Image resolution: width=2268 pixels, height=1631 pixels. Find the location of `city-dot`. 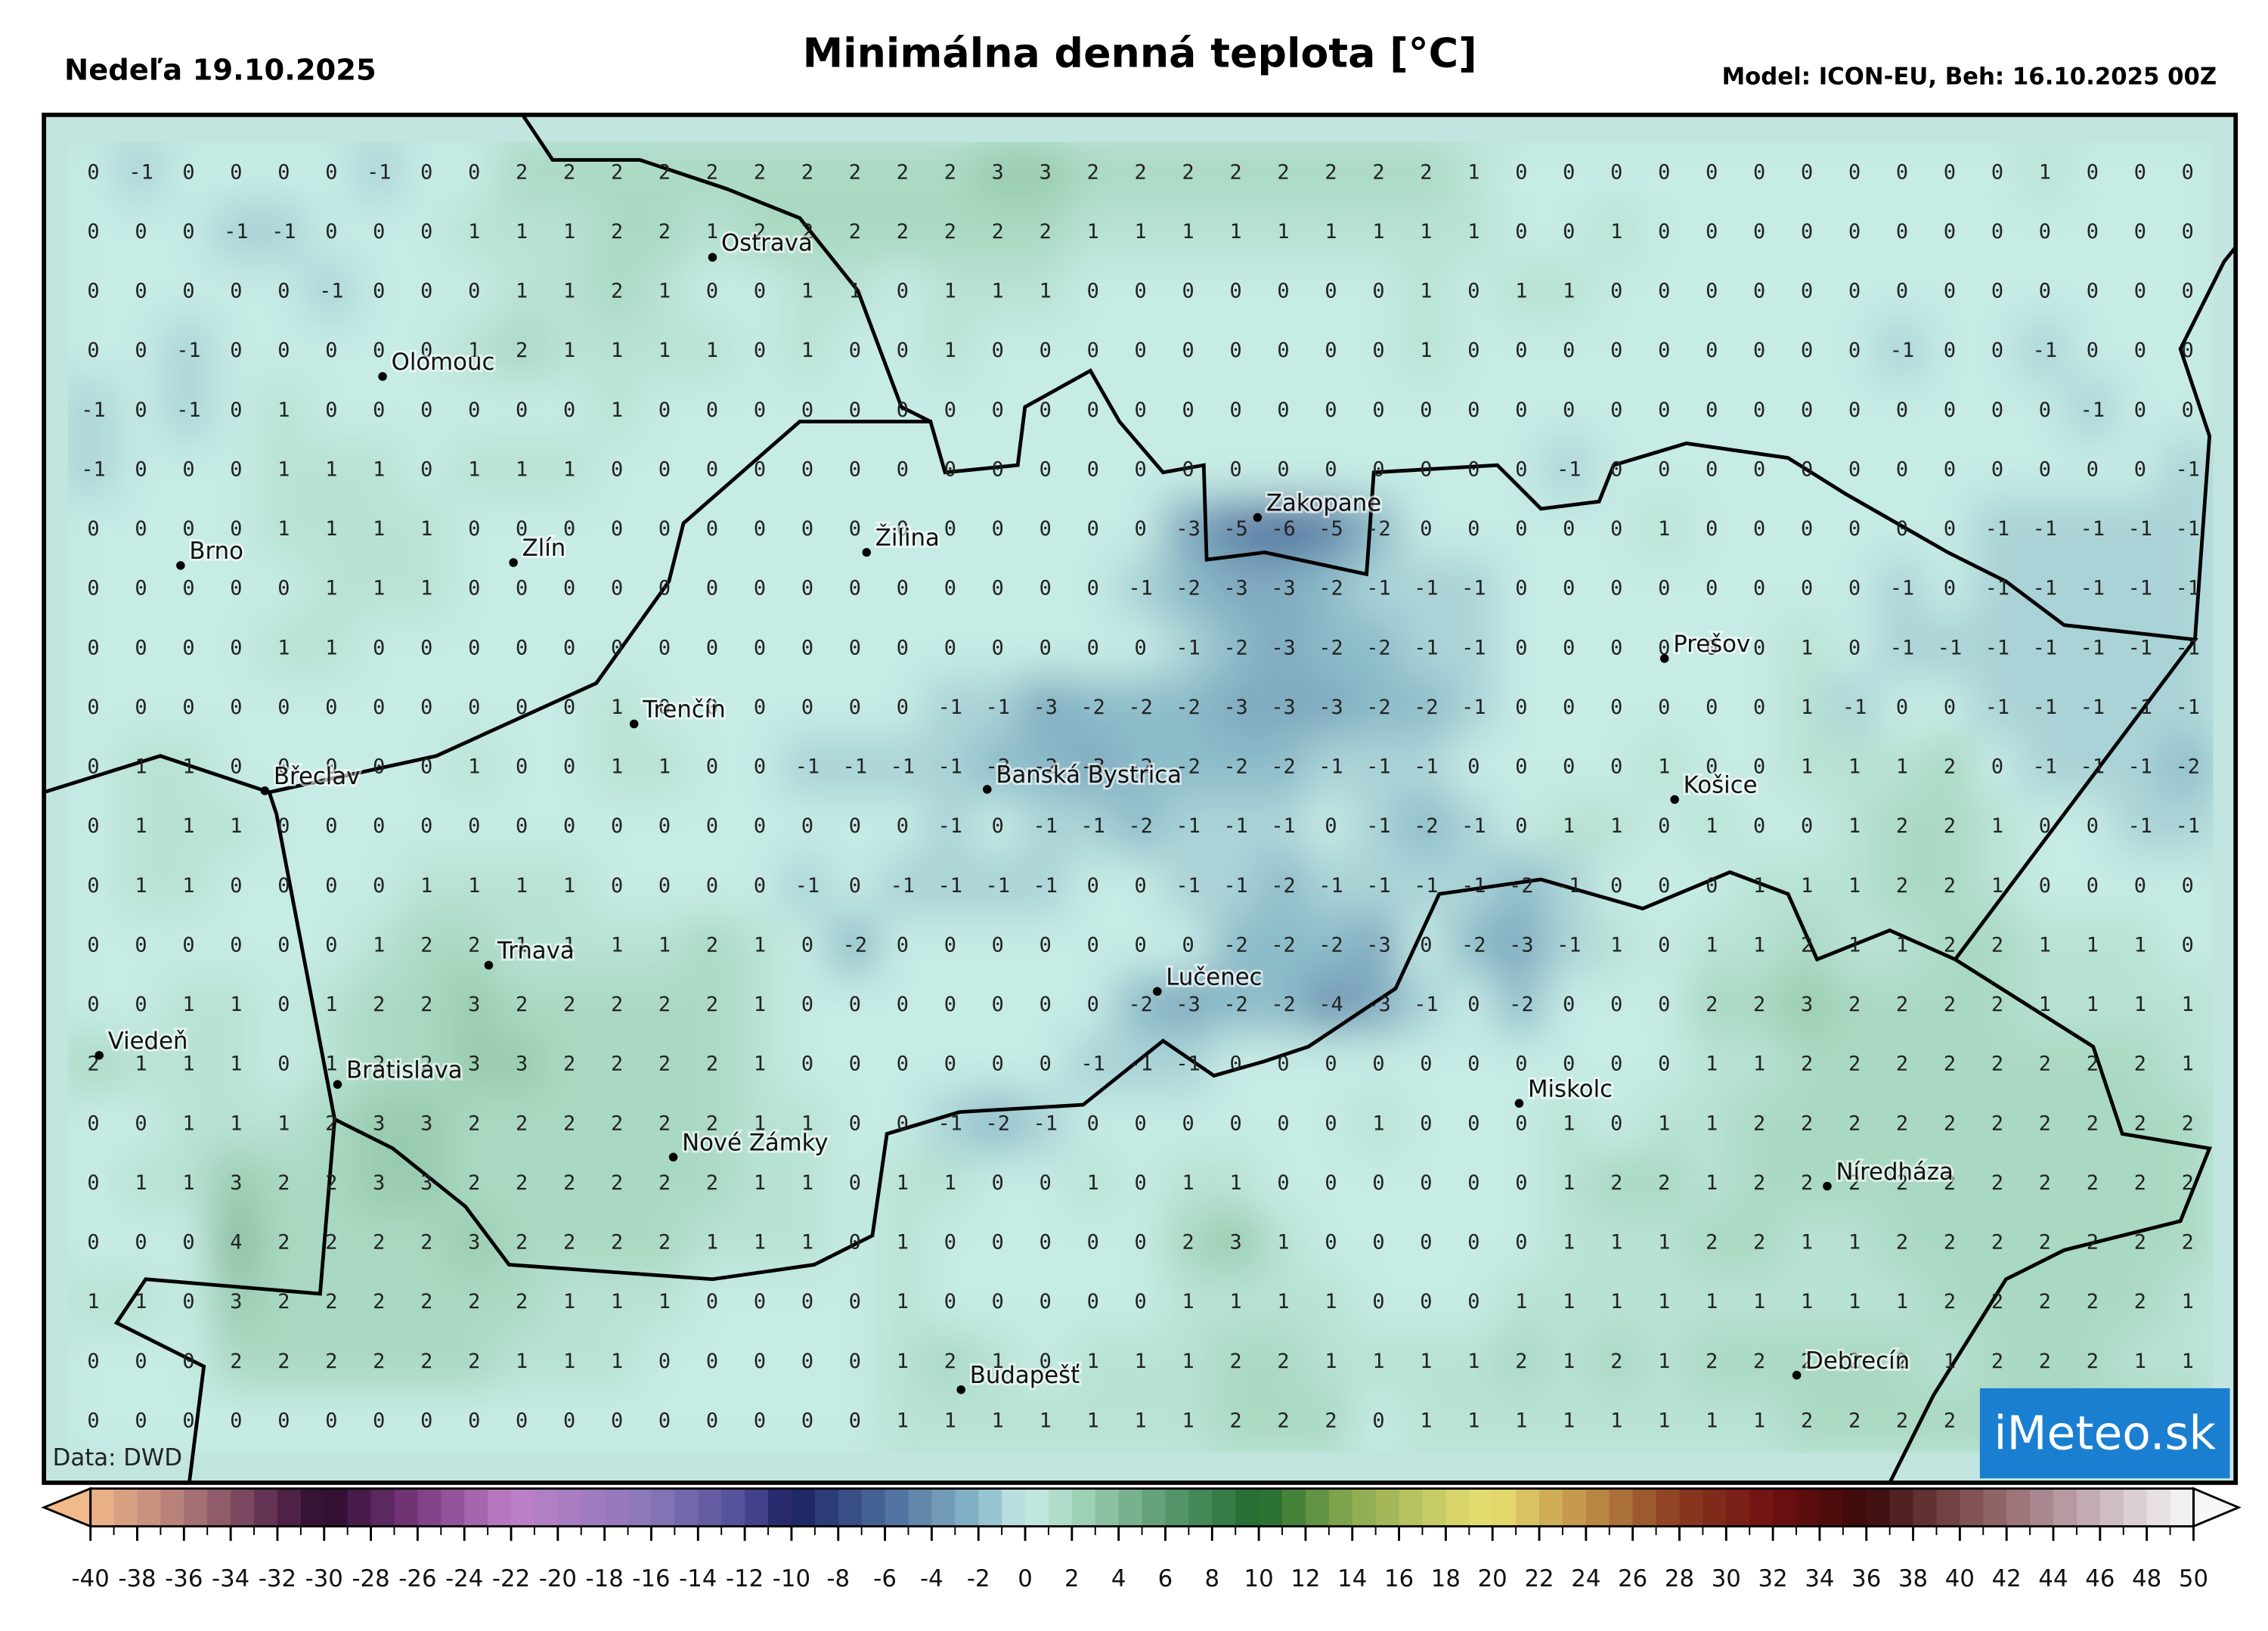

city-dot is located at coordinates (382, 376).